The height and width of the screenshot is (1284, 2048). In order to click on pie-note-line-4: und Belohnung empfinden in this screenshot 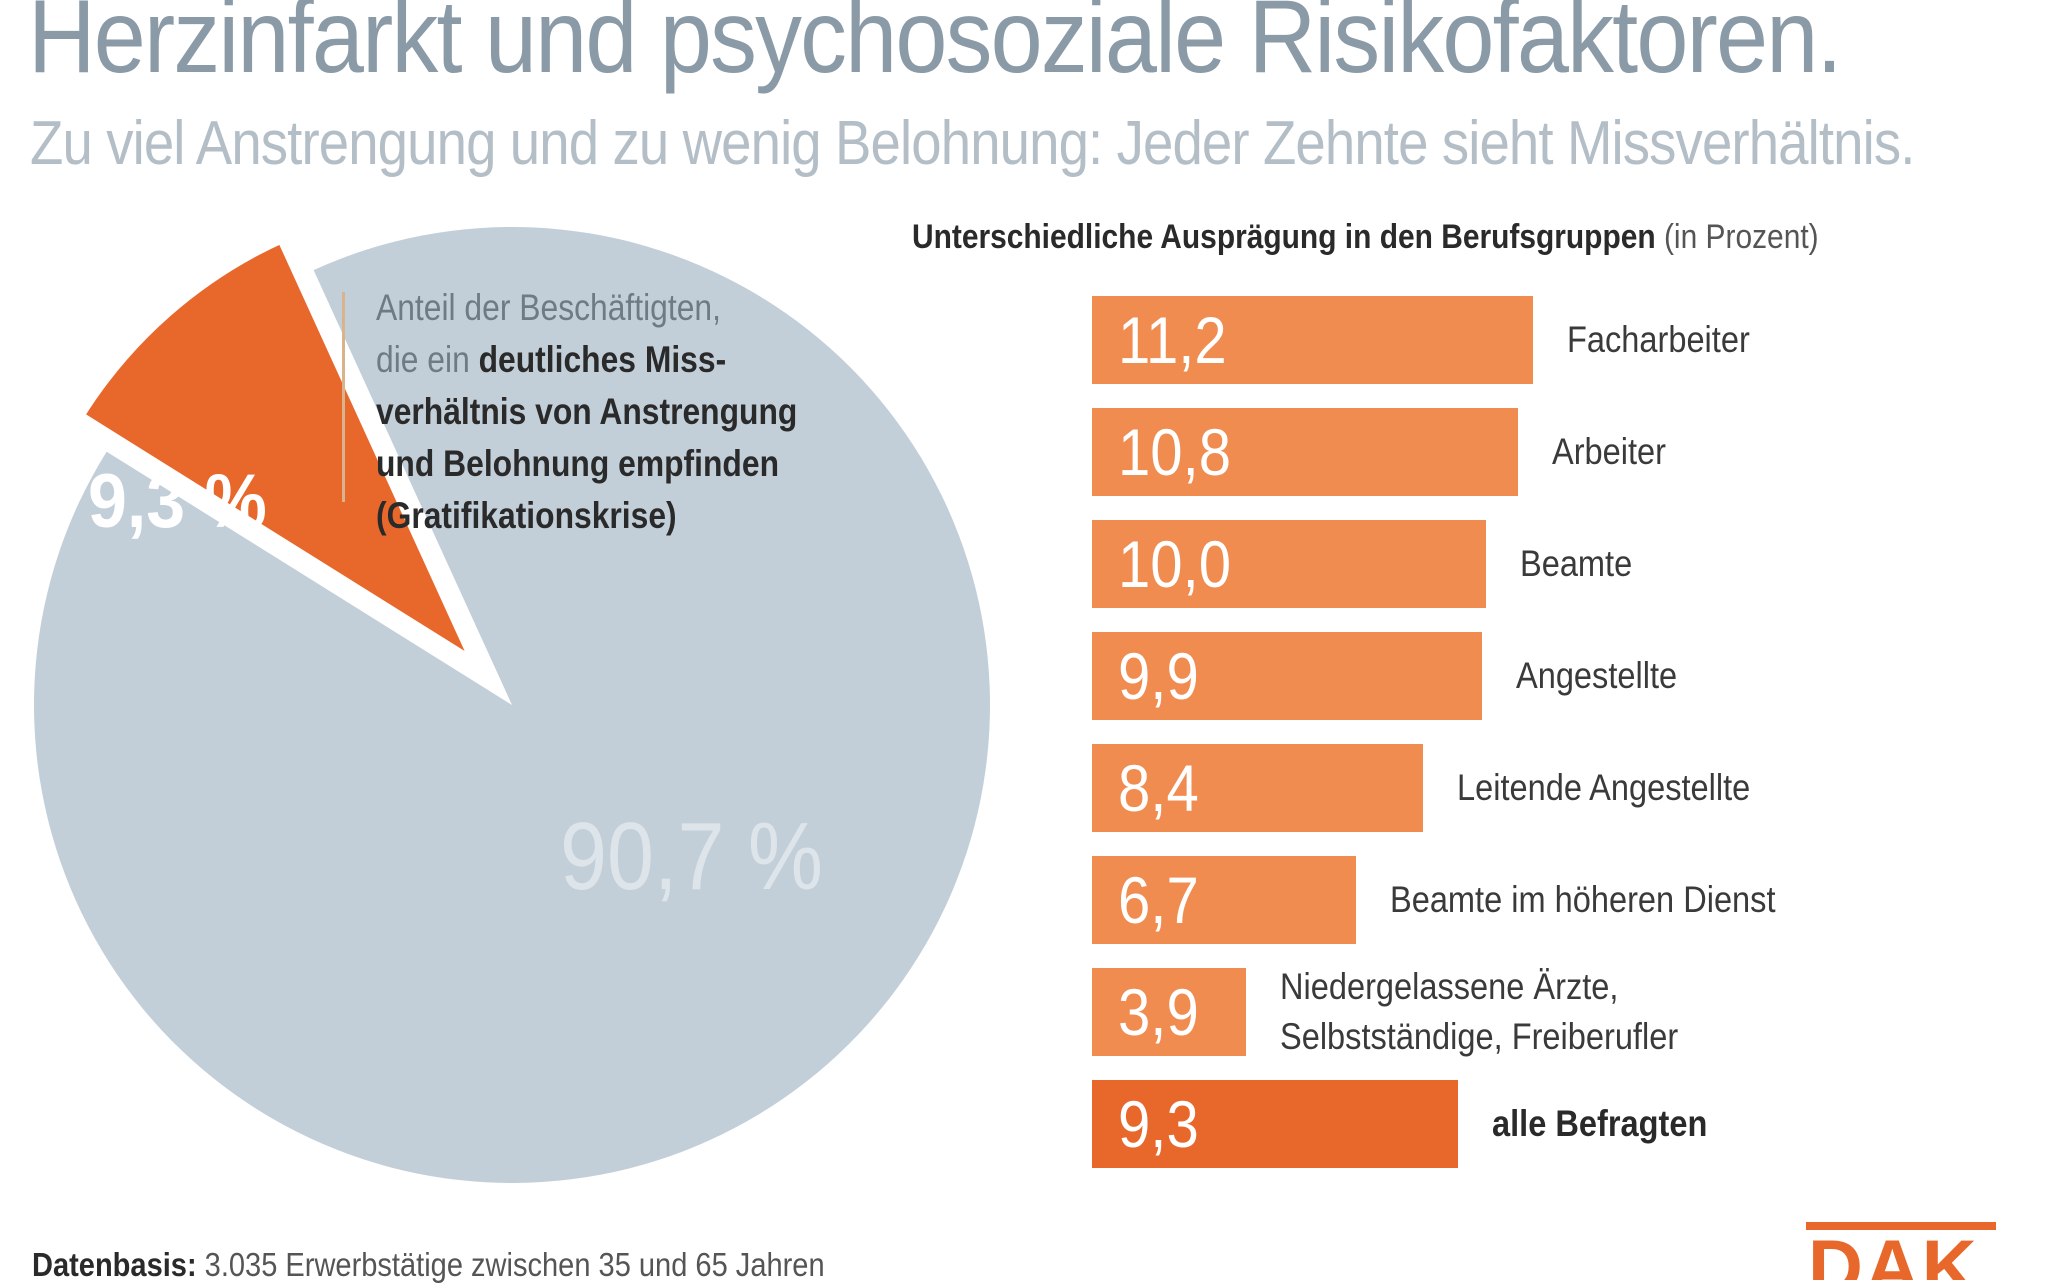, I will do `click(578, 463)`.